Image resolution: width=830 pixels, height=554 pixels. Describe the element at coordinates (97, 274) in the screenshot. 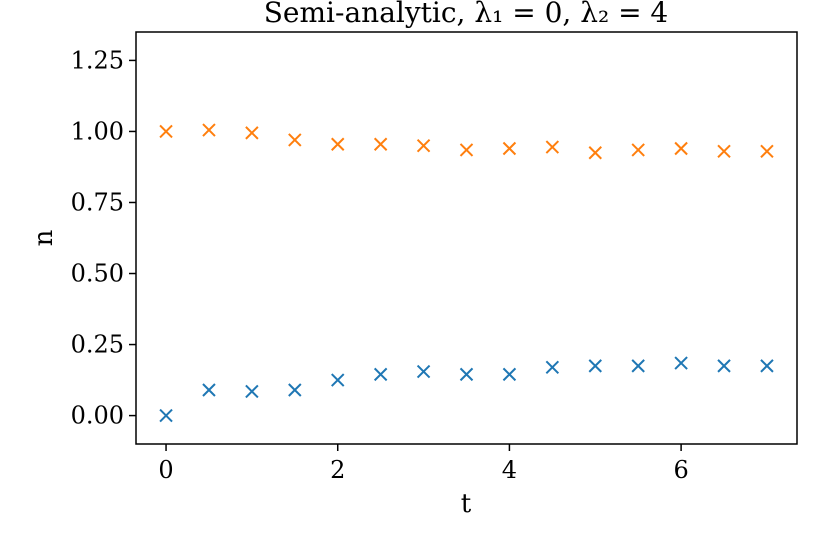

I see `y-tick-label: 0.50` at that location.